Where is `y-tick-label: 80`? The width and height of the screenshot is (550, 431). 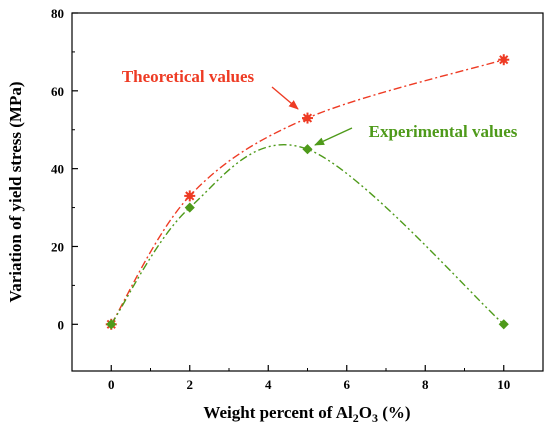 y-tick-label: 80 is located at coordinates (57, 13).